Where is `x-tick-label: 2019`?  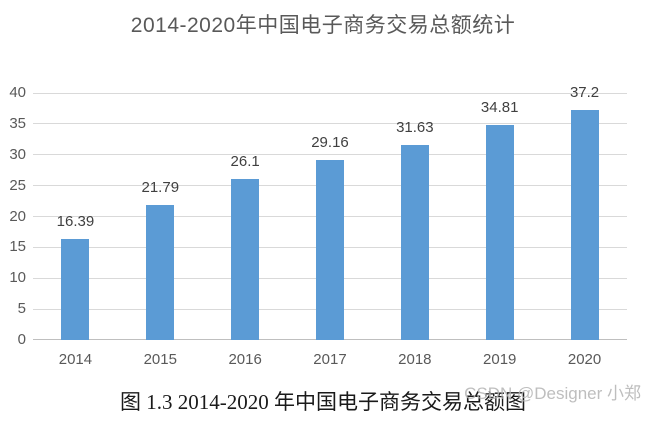
x-tick-label: 2019 is located at coordinates (500, 359).